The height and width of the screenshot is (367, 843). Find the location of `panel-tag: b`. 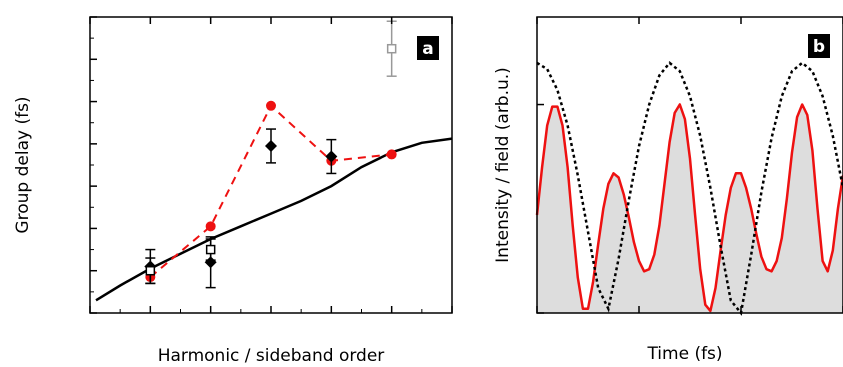

panel-tag: b is located at coordinates (819, 47).